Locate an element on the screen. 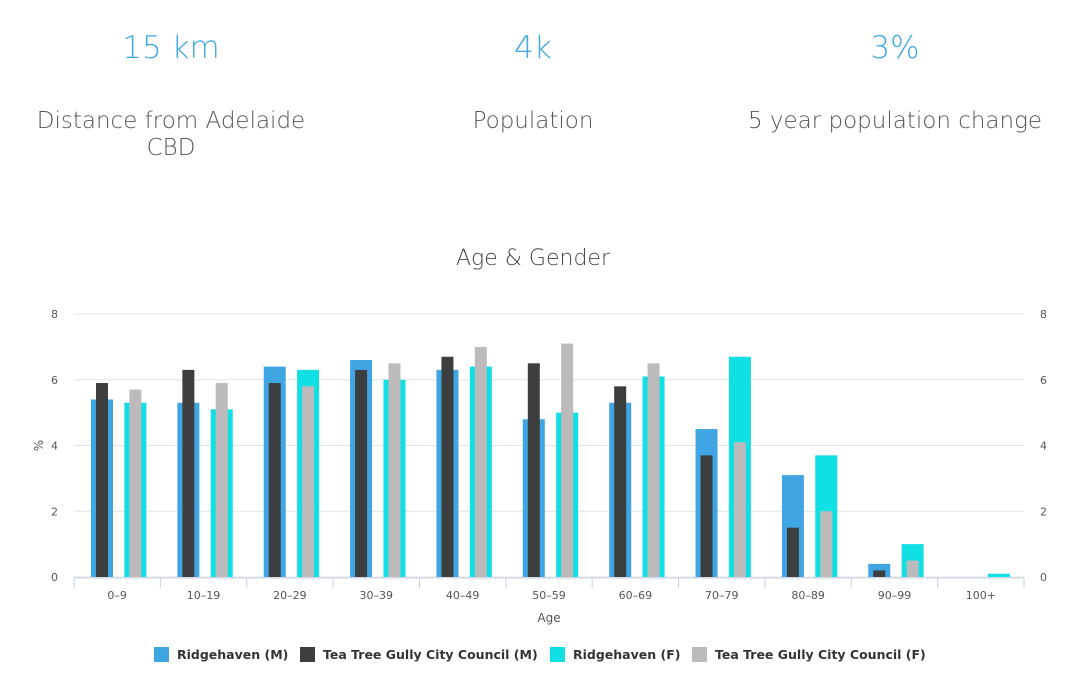 The width and height of the screenshot is (1080, 691). x-tick-label: 80–89 is located at coordinates (808, 595).